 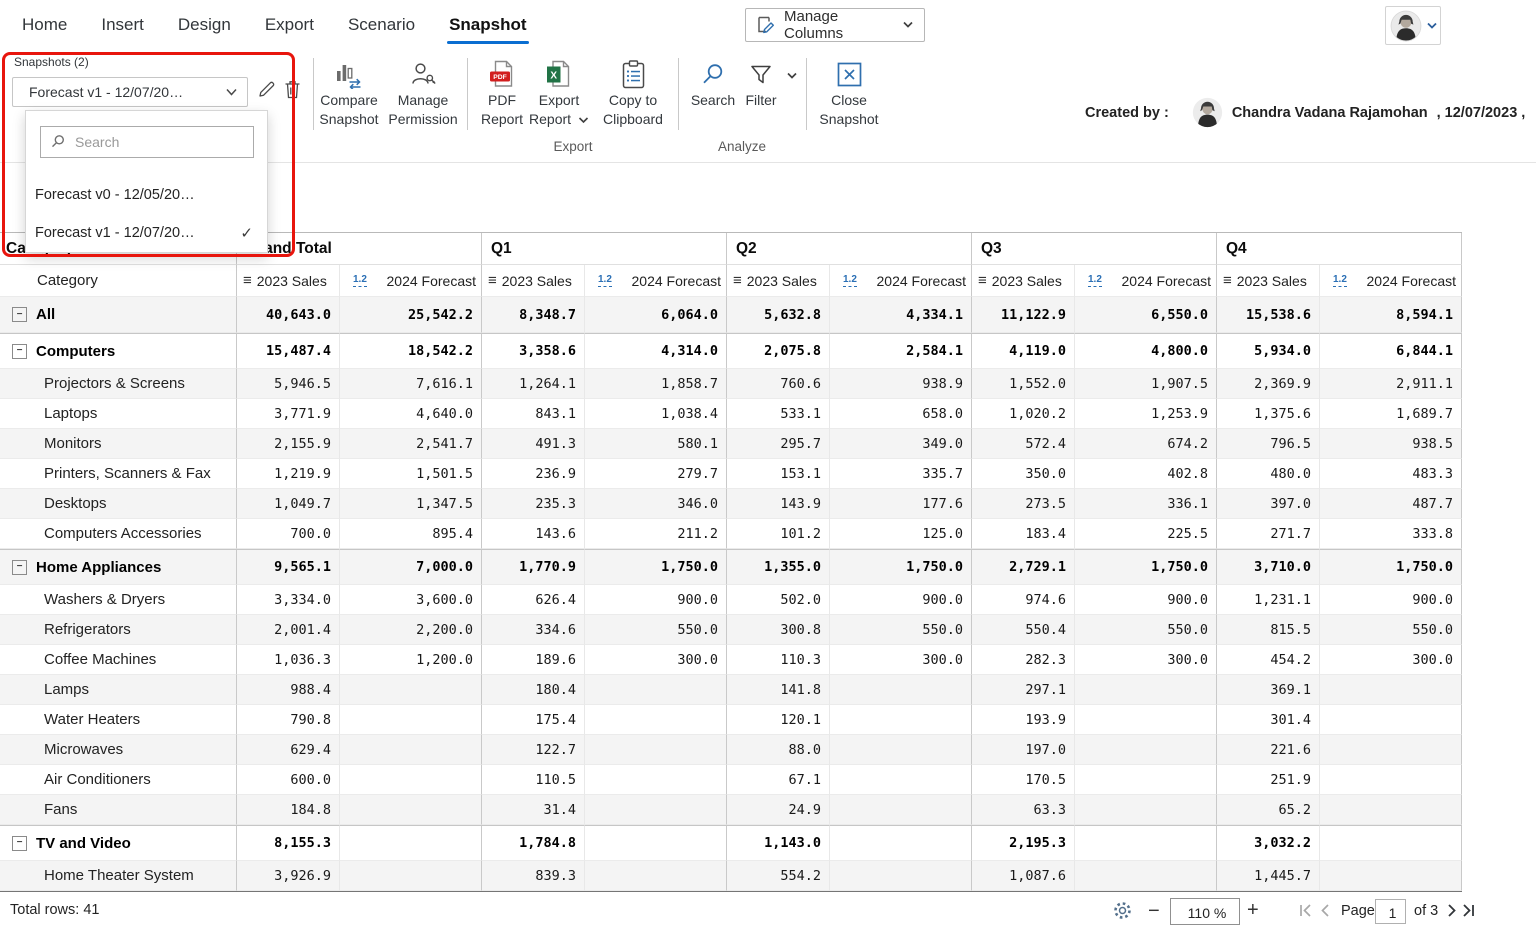 What do you see at coordinates (533, 843) in the screenshot?
I see `data-cell: 1,784.8` at bounding box center [533, 843].